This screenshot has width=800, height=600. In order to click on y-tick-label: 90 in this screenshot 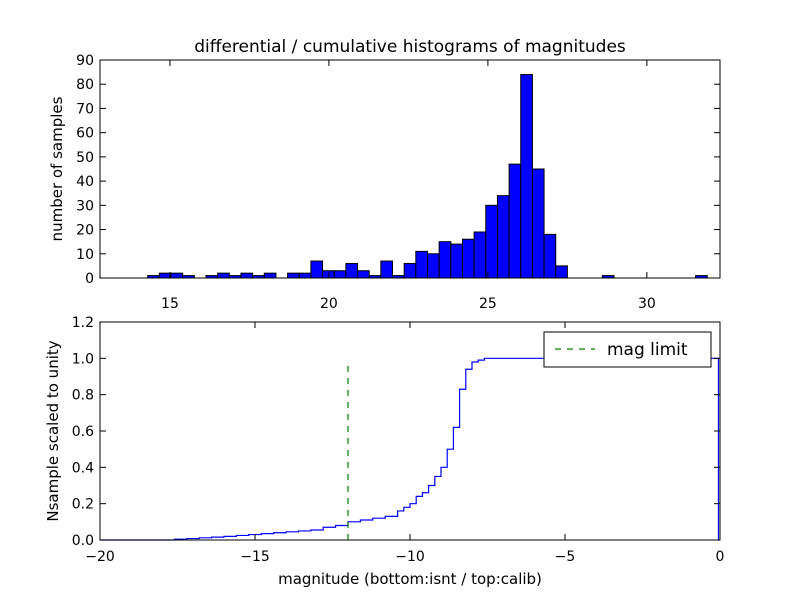, I will do `click(85, 61)`.